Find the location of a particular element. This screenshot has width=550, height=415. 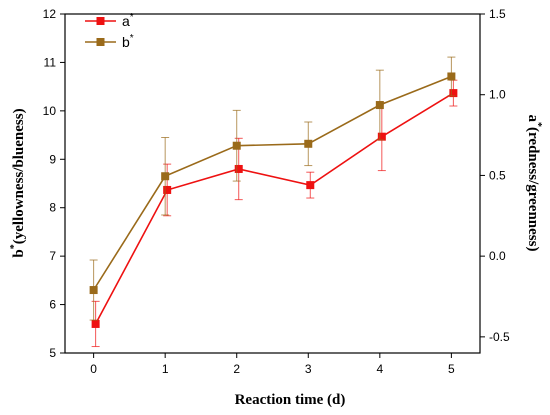

x-axis: 0 1 2 3 4 5 is located at coordinates (272, 364).